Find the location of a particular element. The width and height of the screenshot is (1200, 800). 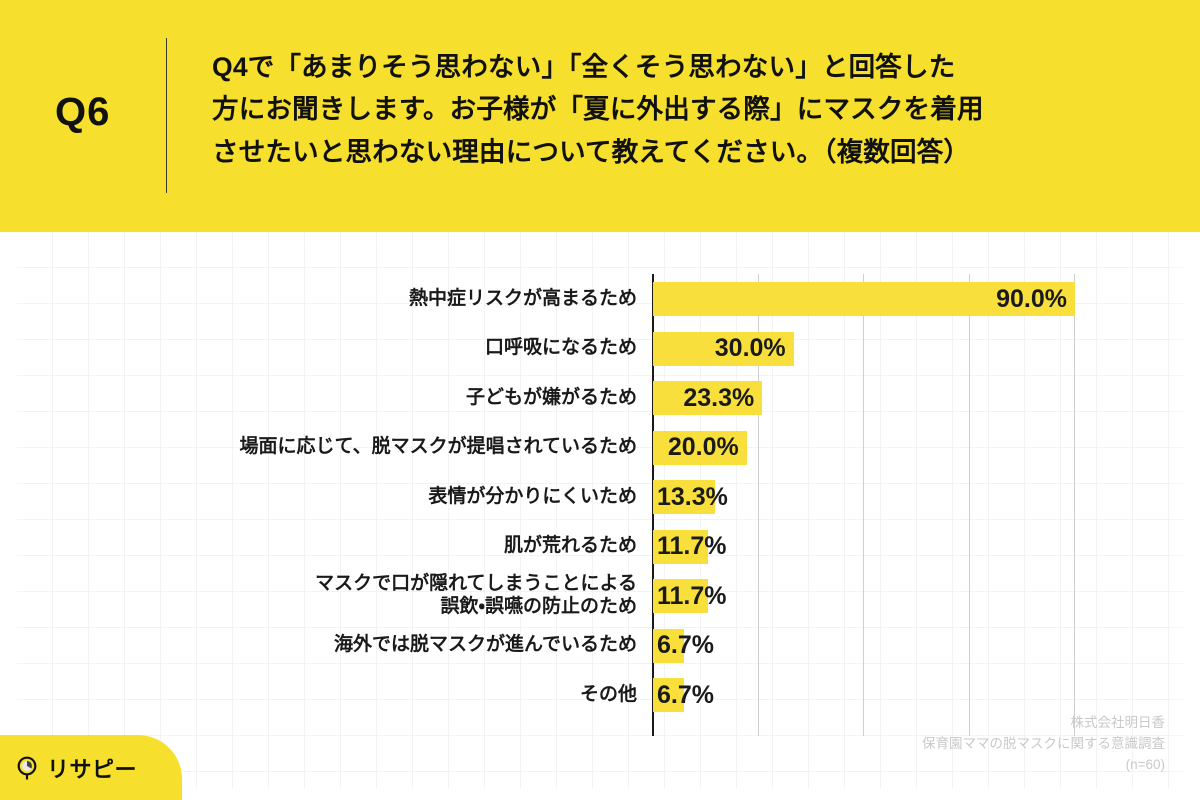

brand-logo: リサピー is located at coordinates (75, 768).